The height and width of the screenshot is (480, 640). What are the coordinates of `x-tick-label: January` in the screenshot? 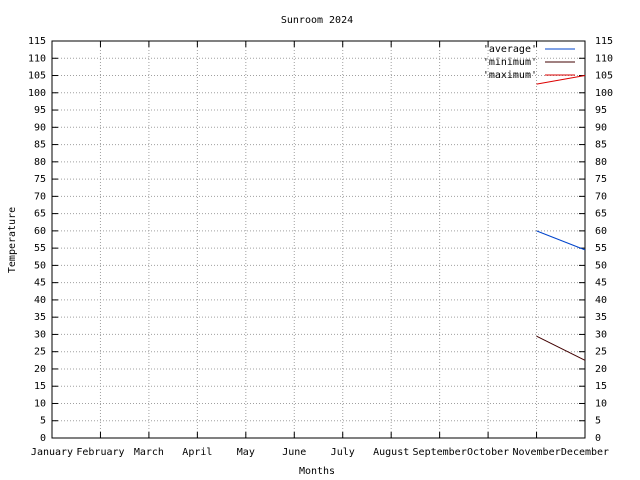 It's located at (52, 452).